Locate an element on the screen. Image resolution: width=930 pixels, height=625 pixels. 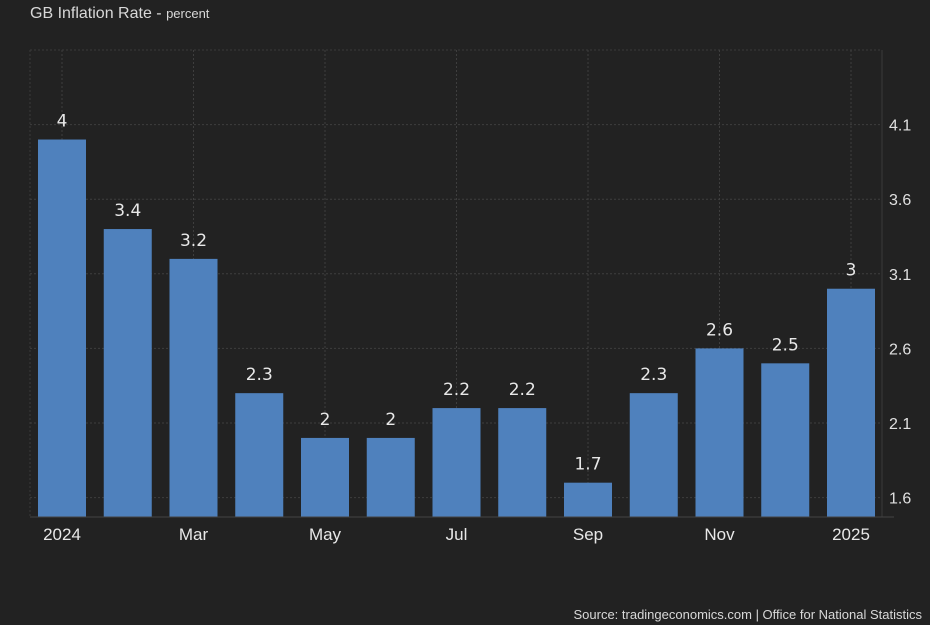
data-label: 2.5 is located at coordinates (785, 345).